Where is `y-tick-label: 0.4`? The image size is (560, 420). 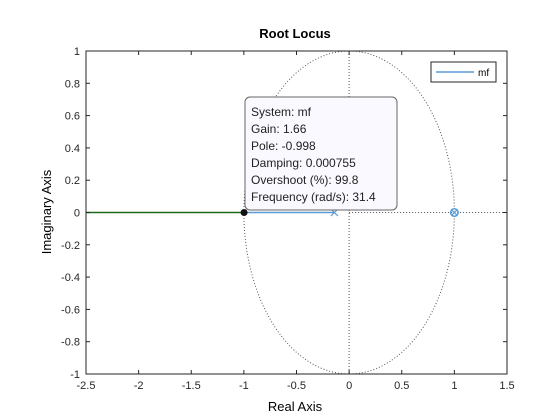 y-tick-label: 0.4 is located at coordinates (72, 149).